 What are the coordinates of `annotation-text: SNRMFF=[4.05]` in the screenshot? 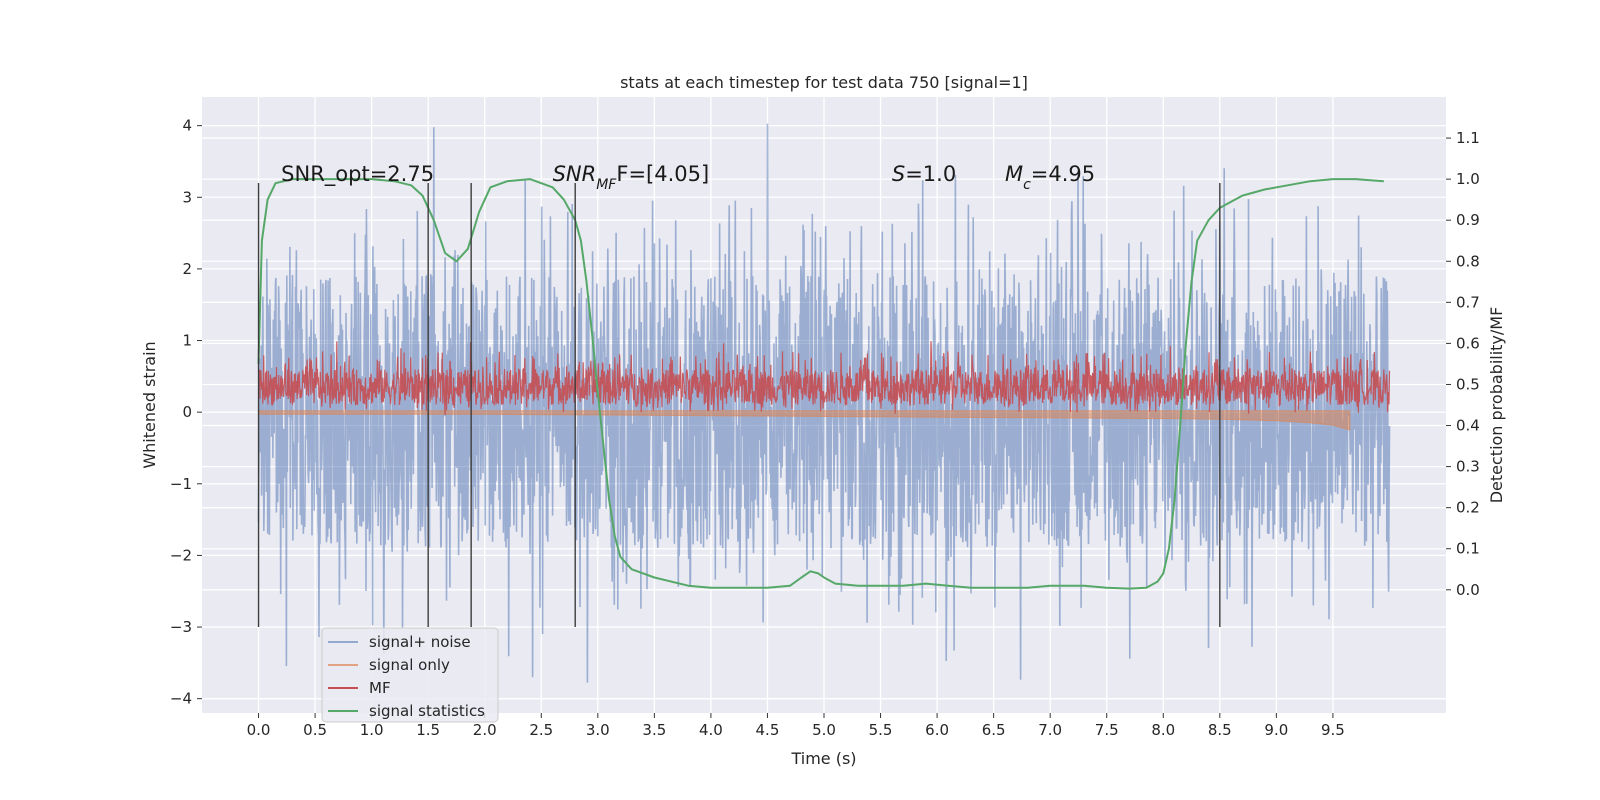 It's located at (631, 177).